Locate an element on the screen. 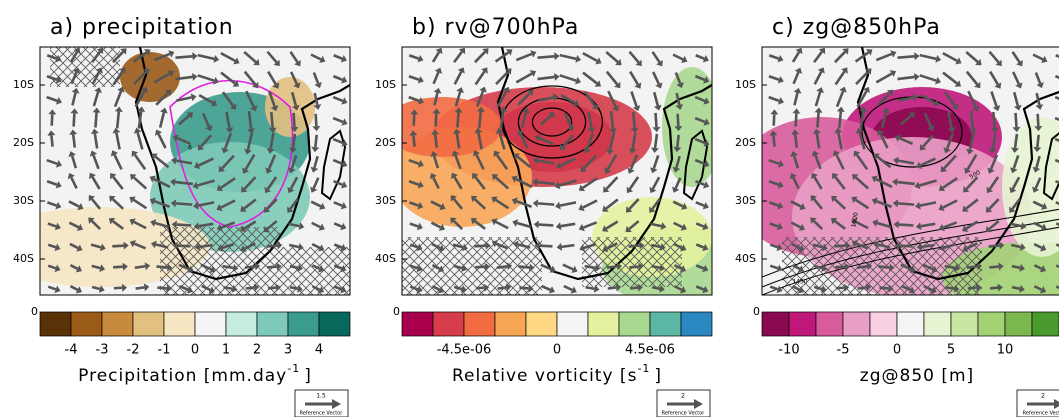 The height and width of the screenshot is (417, 1059). colorbar-tick: 4.5e-06 is located at coordinates (650, 350).